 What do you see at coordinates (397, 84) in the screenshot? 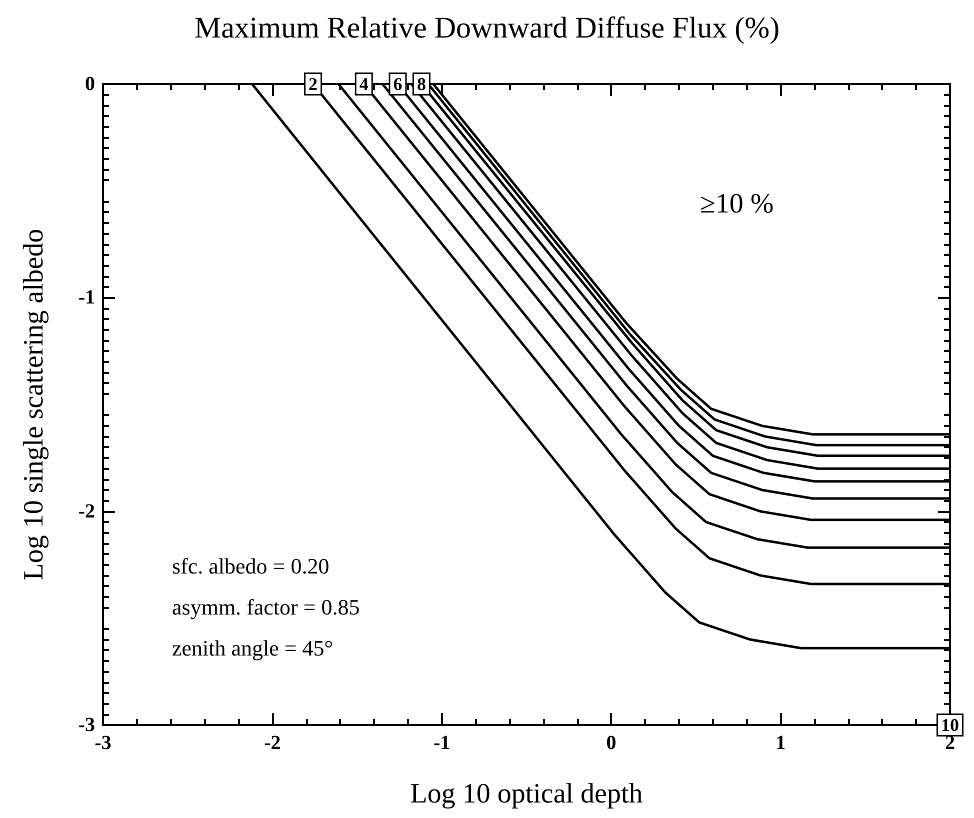
I see `annotation: 6` at bounding box center [397, 84].